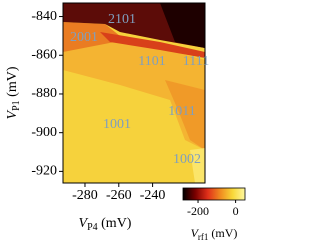 The width and height of the screenshot is (320, 245). Describe the element at coordinates (153, 195) in the screenshot. I see `x-tick-label: -240` at that location.